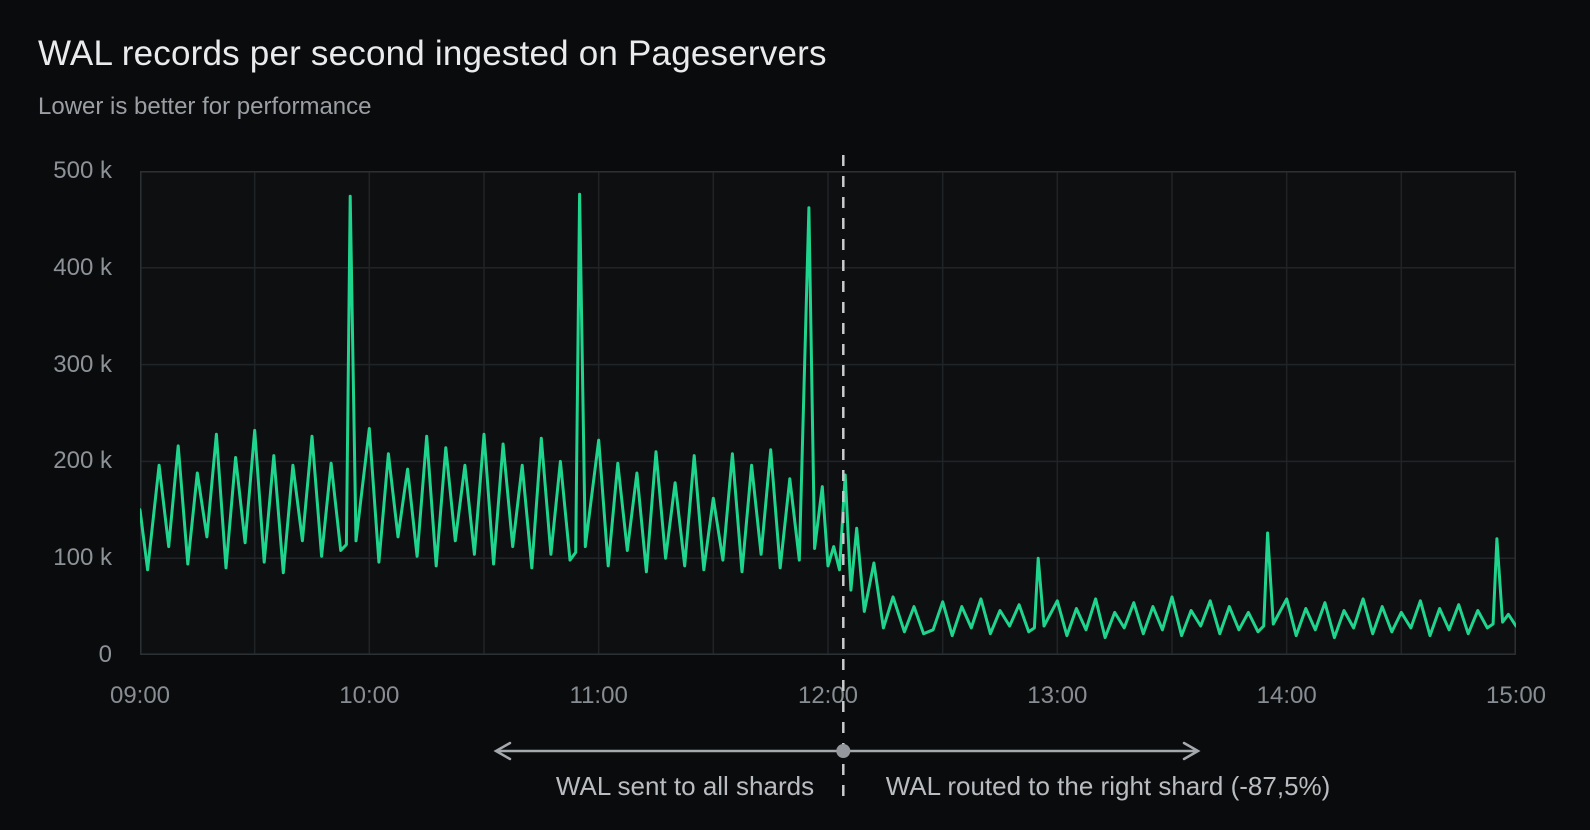  What do you see at coordinates (685, 786) in the screenshot?
I see `annotation-before-label: WAL sent to all shards` at bounding box center [685, 786].